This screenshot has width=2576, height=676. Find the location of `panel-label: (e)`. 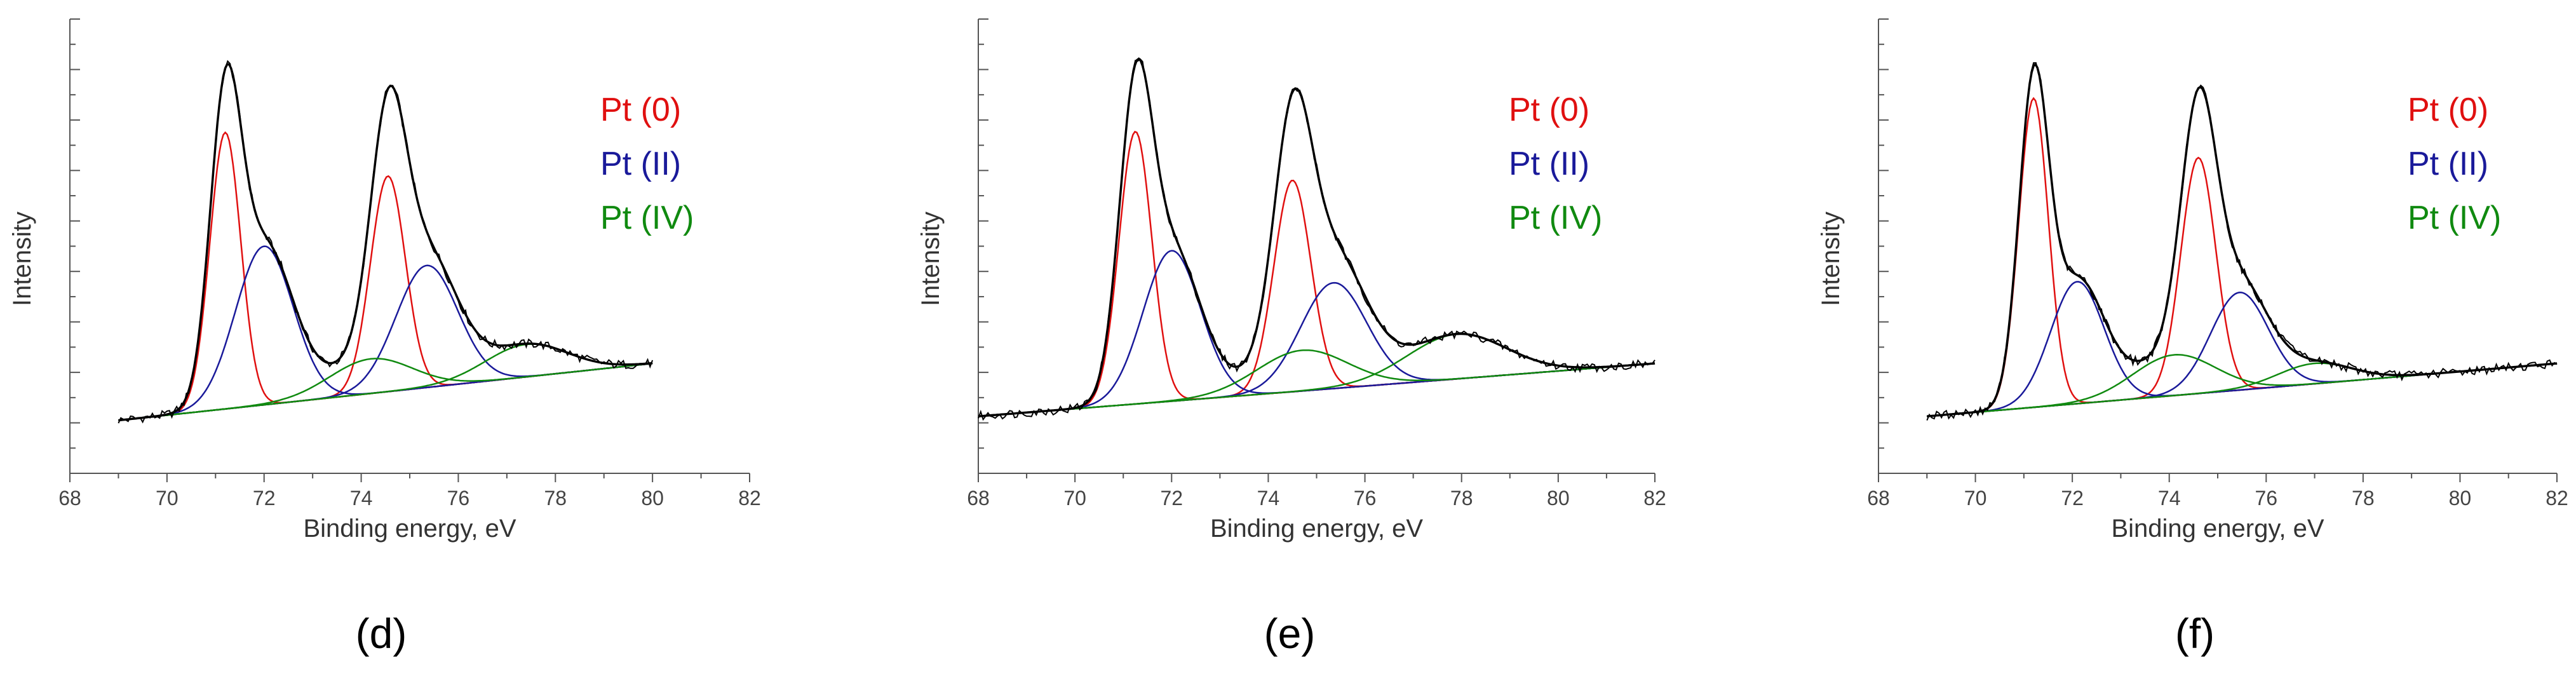

panel-label: (e) is located at coordinates (1290, 633).